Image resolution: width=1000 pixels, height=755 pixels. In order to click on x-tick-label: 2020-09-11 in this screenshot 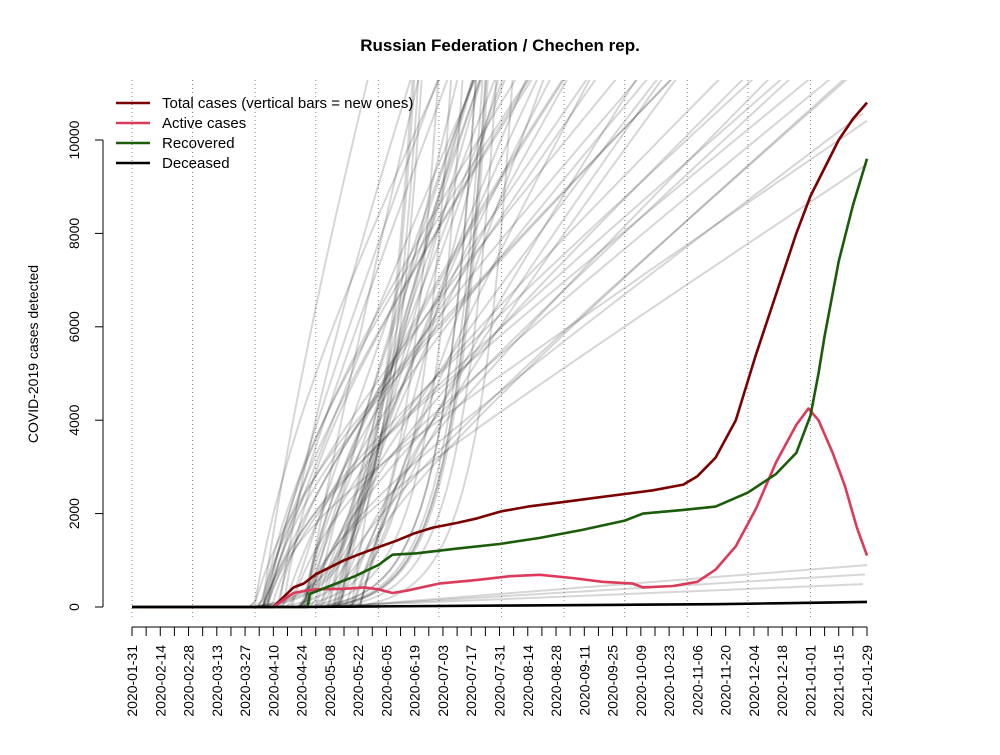, I will do `click(584, 680)`.